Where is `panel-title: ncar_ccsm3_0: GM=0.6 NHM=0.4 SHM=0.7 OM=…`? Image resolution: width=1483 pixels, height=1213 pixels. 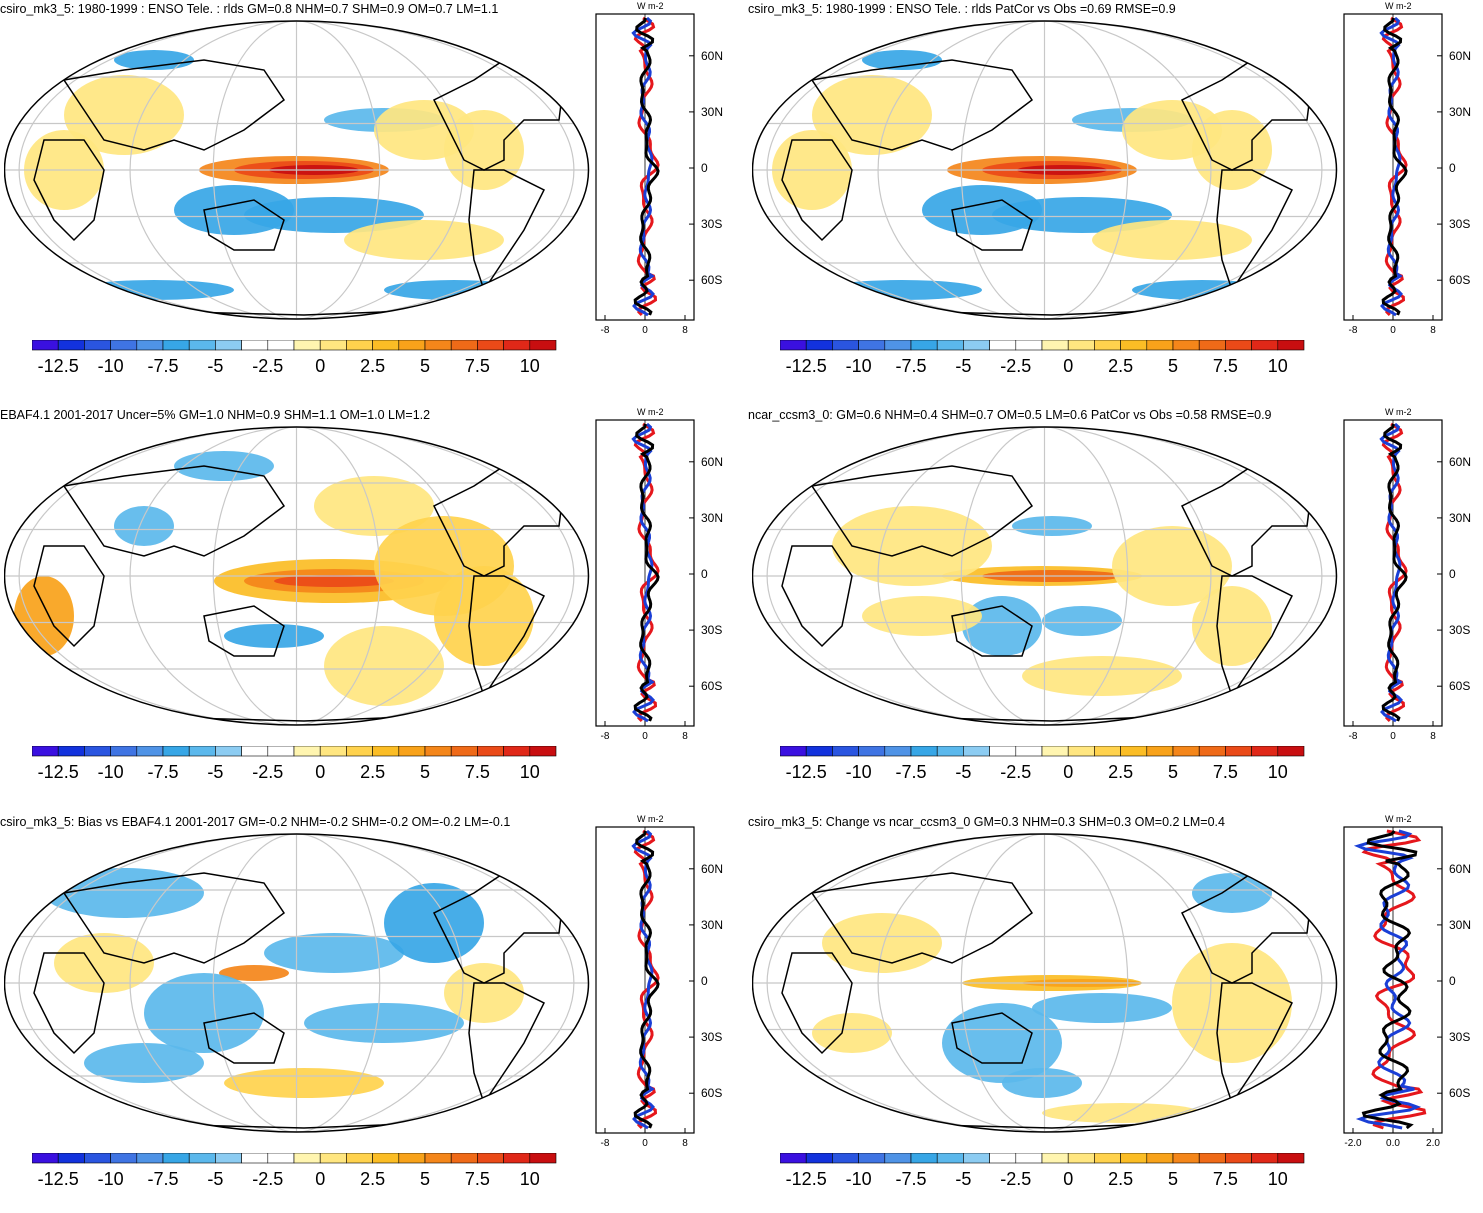
panel-title: ncar_ccsm3_0: GM=0.6 NHM=0.4 SHM=0.7 OM=… is located at coordinates (1010, 415).